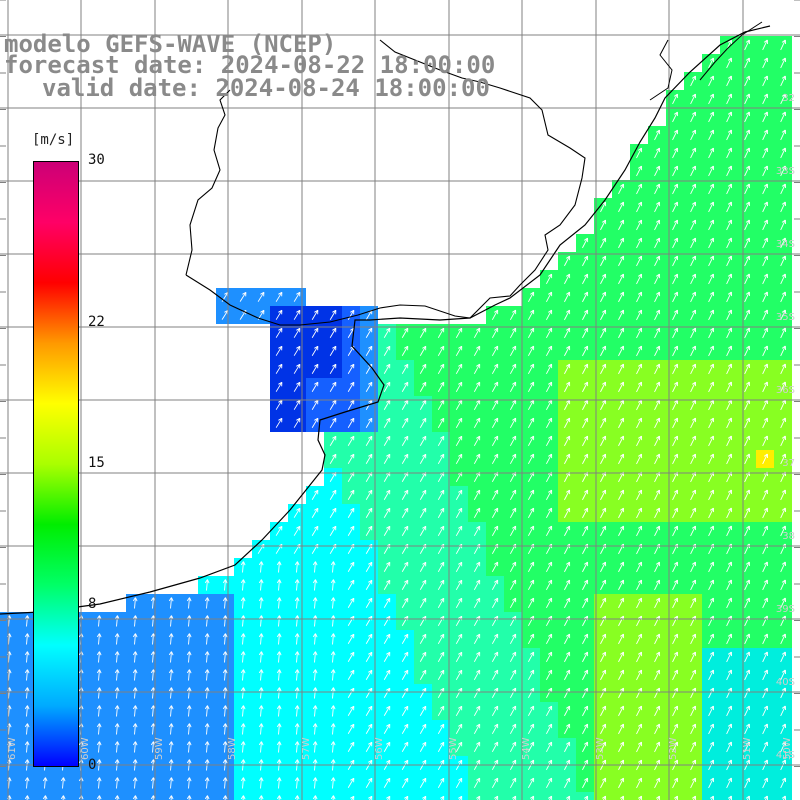 This screenshot has width=800, height=800. Describe the element at coordinates (306, 748) in the screenshot. I see `longitude-label: 57W` at that location.